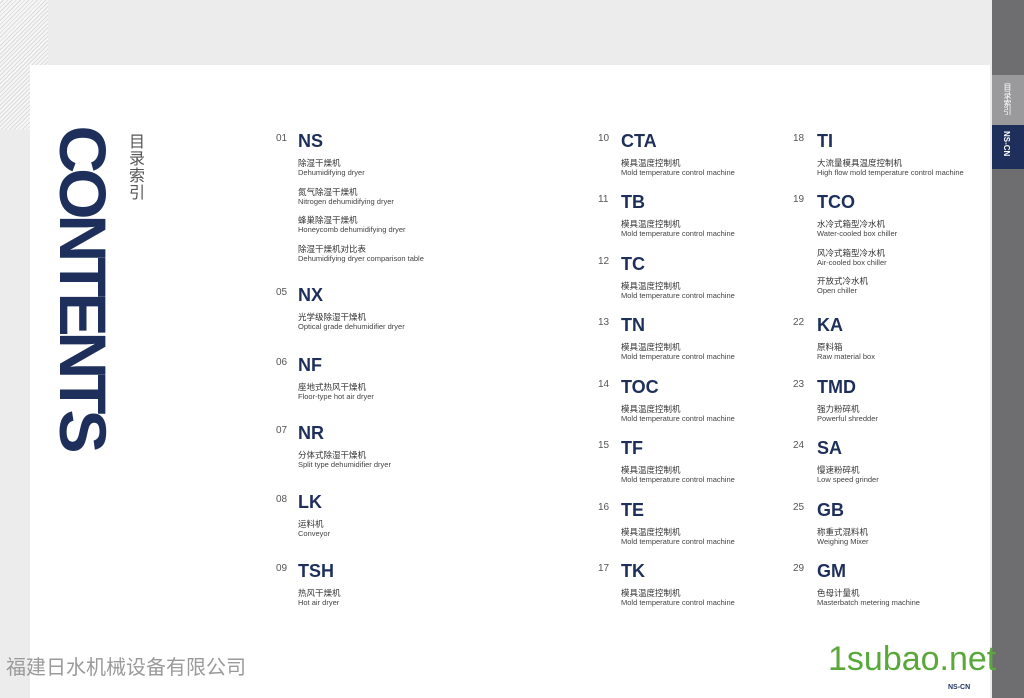  Describe the element at coordinates (319, 163) in the screenshot. I see `item-cn: 除湿干燥机` at that location.